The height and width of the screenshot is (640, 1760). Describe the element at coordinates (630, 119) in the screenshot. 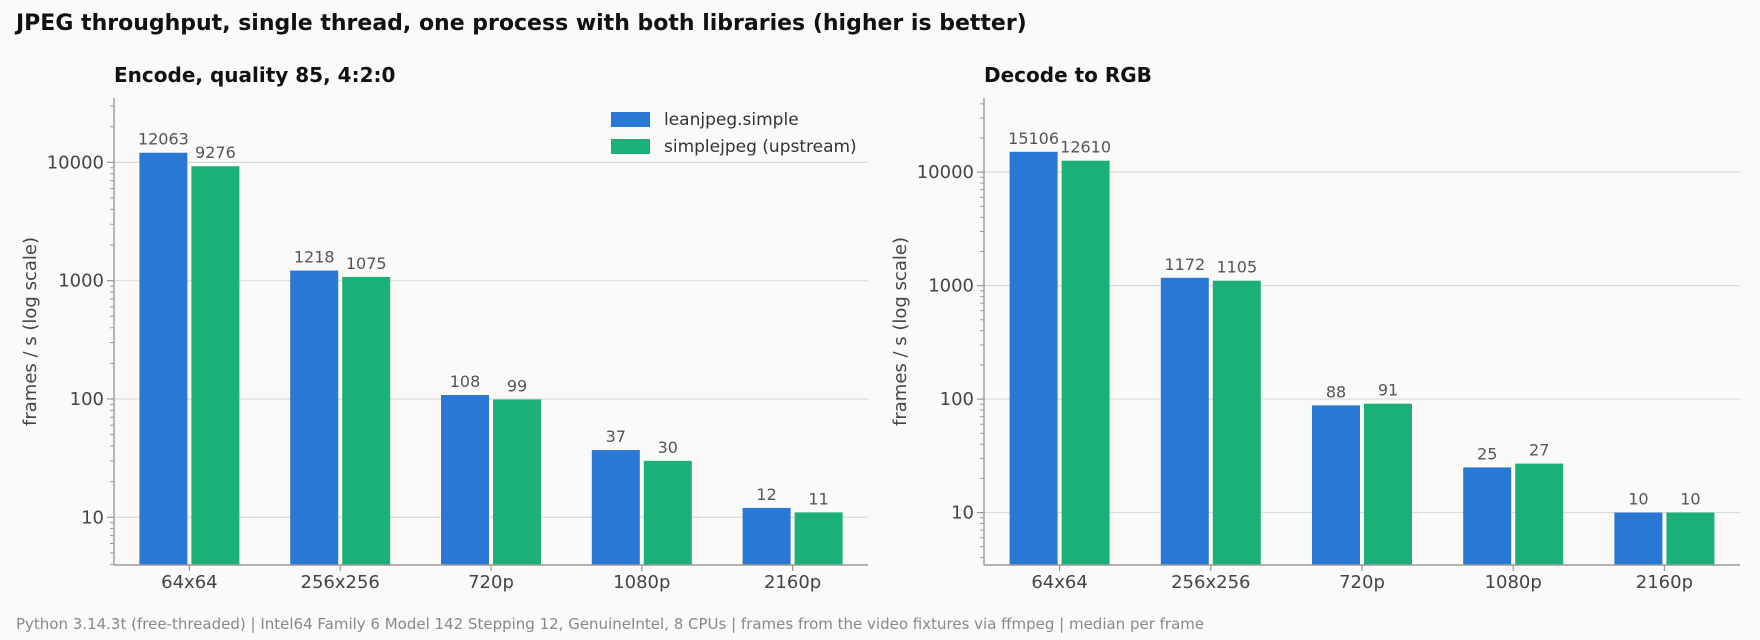

I see `legend-swatch-leanjpeg` at that location.